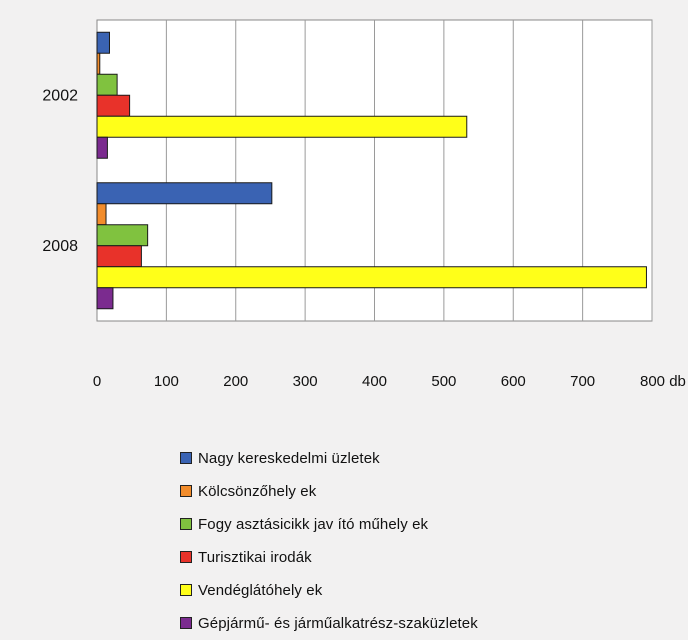  Describe the element at coordinates (166, 381) in the screenshot. I see `x-tick-label: 100` at that location.